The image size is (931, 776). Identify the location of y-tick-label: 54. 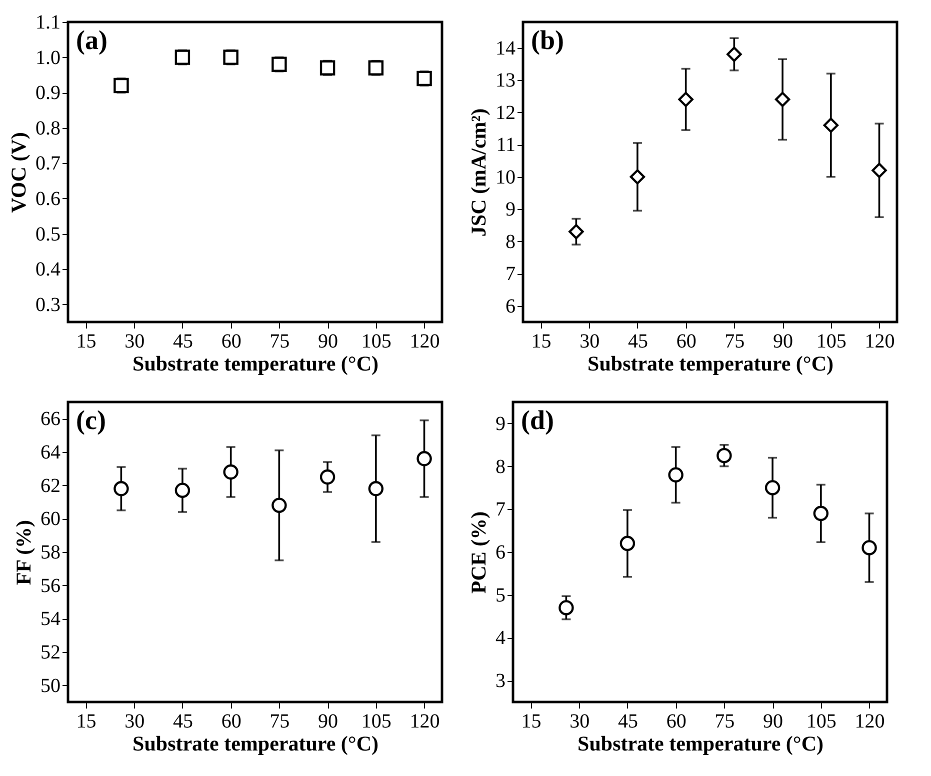
(50, 619).